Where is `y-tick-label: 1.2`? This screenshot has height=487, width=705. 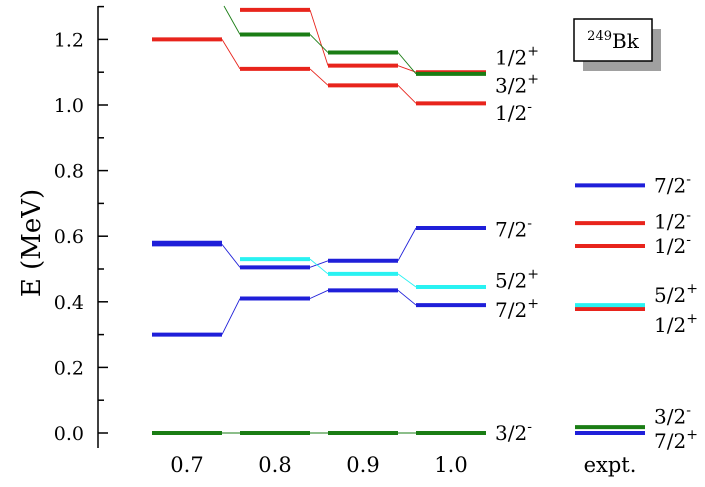
y-tick-label: 1.2 is located at coordinates (69, 40).